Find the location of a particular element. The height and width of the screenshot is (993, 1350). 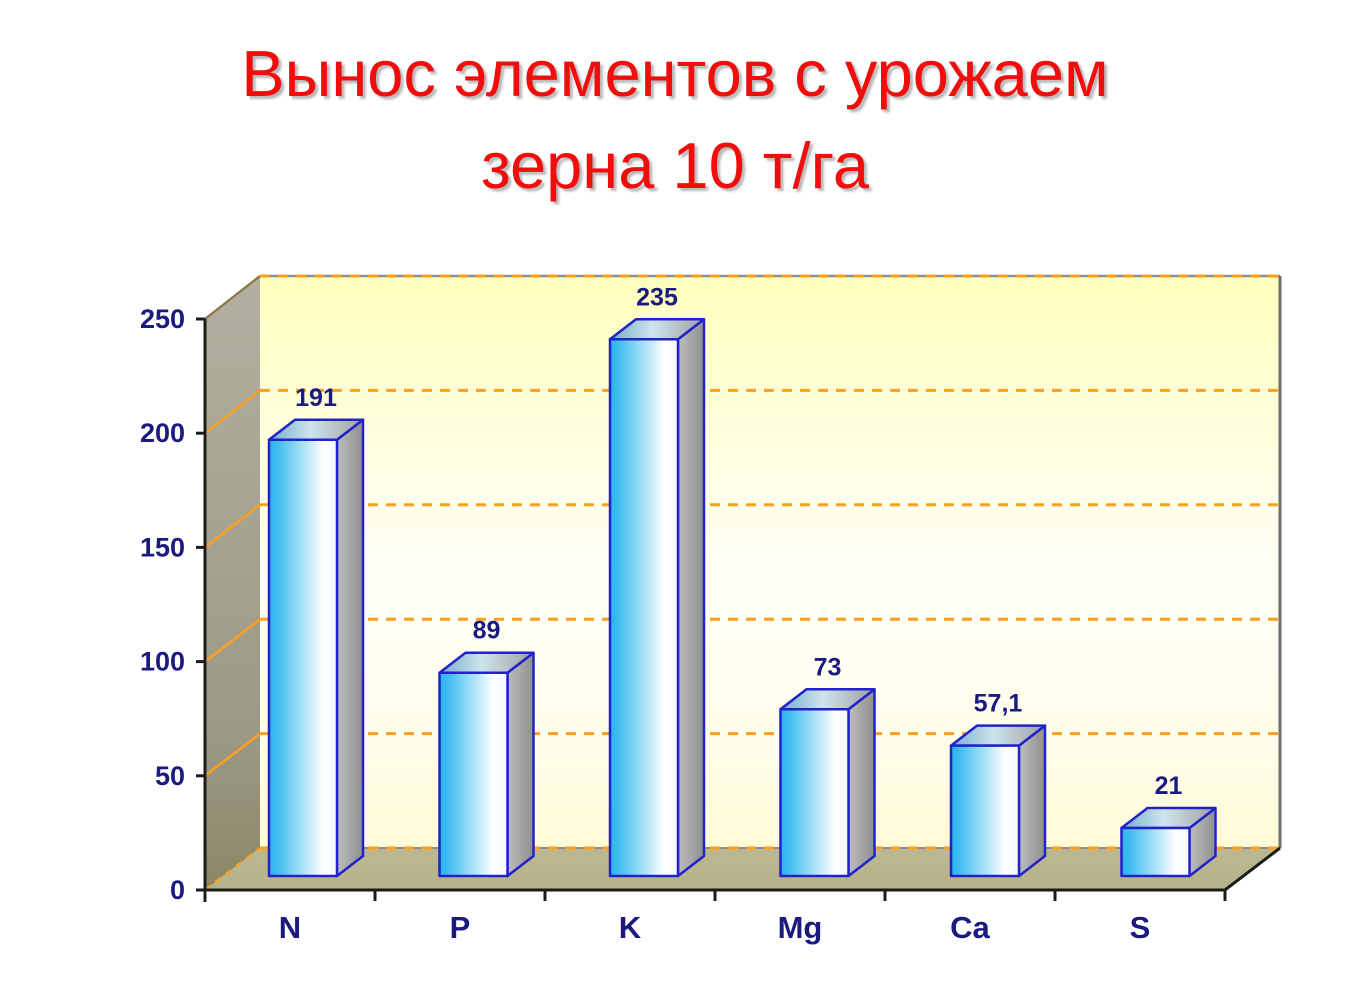

floor-right-edge is located at coordinates (1252, 869).